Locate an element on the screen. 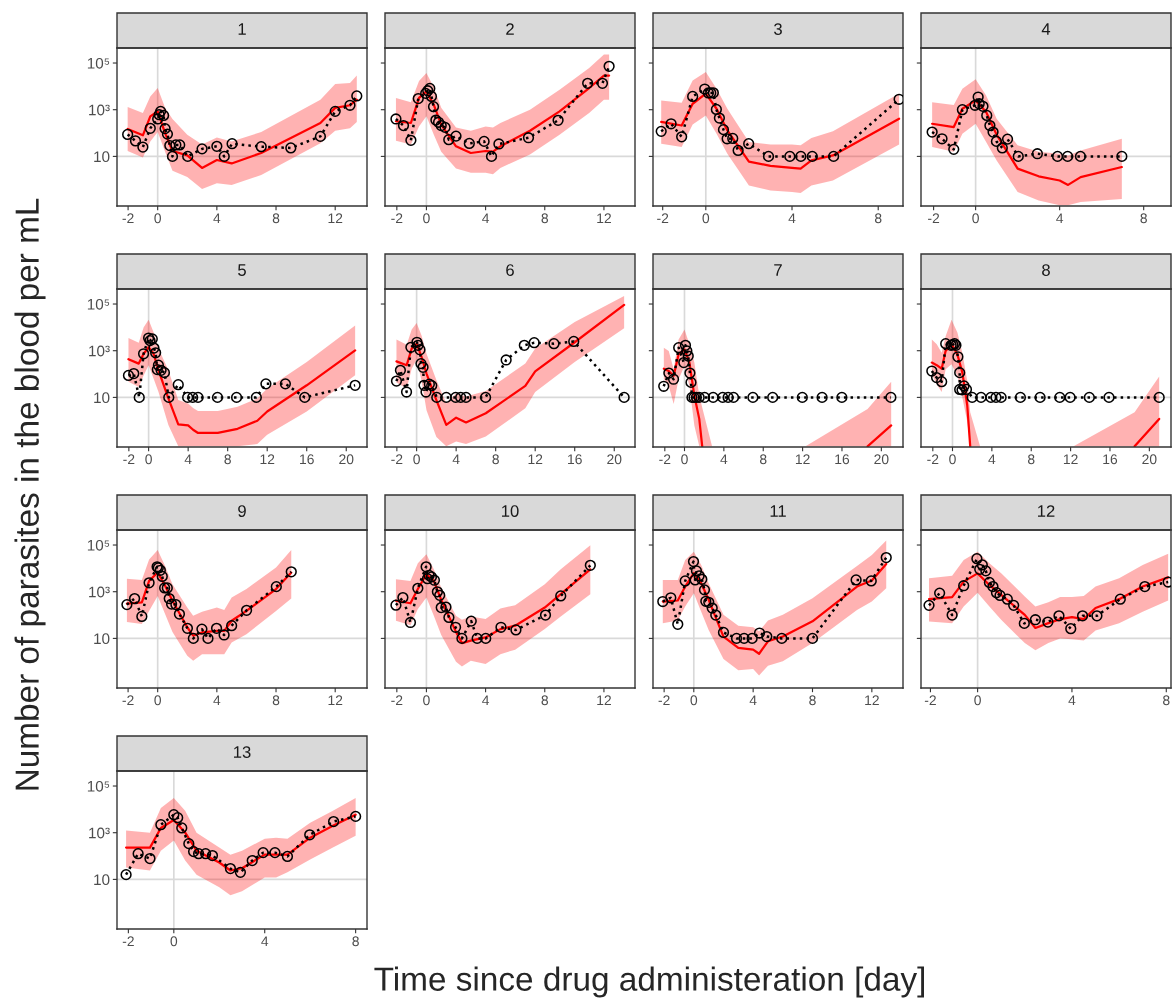  x-axis-title: Time since drug administeration [day] is located at coordinates (649, 982).